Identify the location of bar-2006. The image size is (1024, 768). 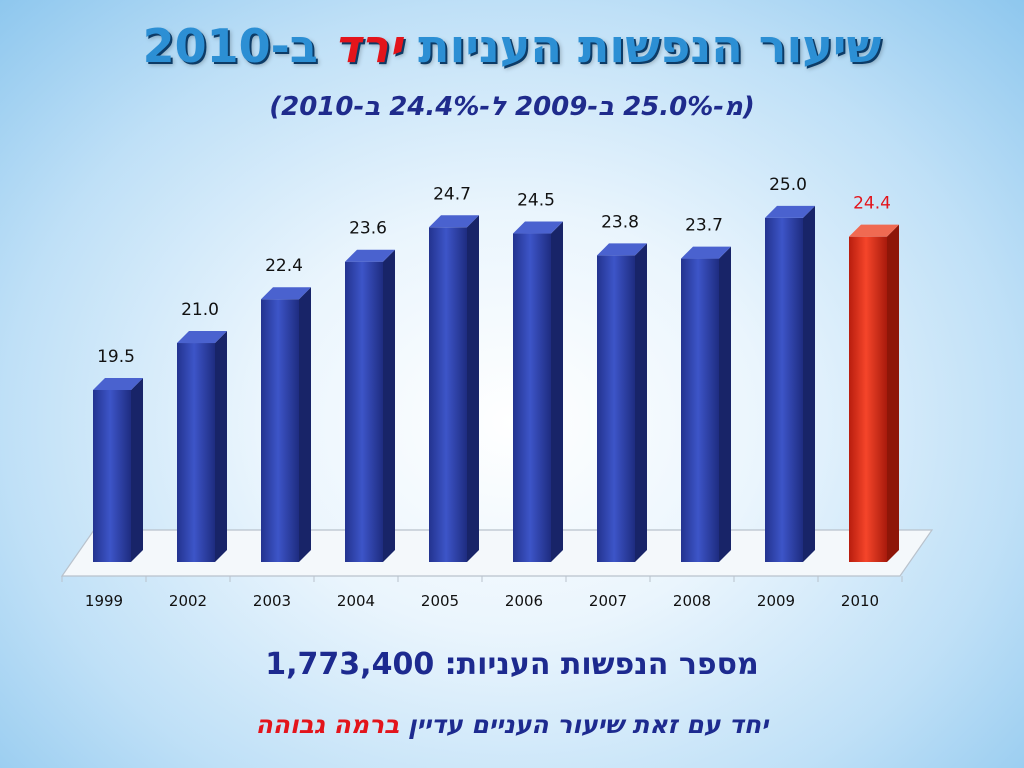
(538, 392).